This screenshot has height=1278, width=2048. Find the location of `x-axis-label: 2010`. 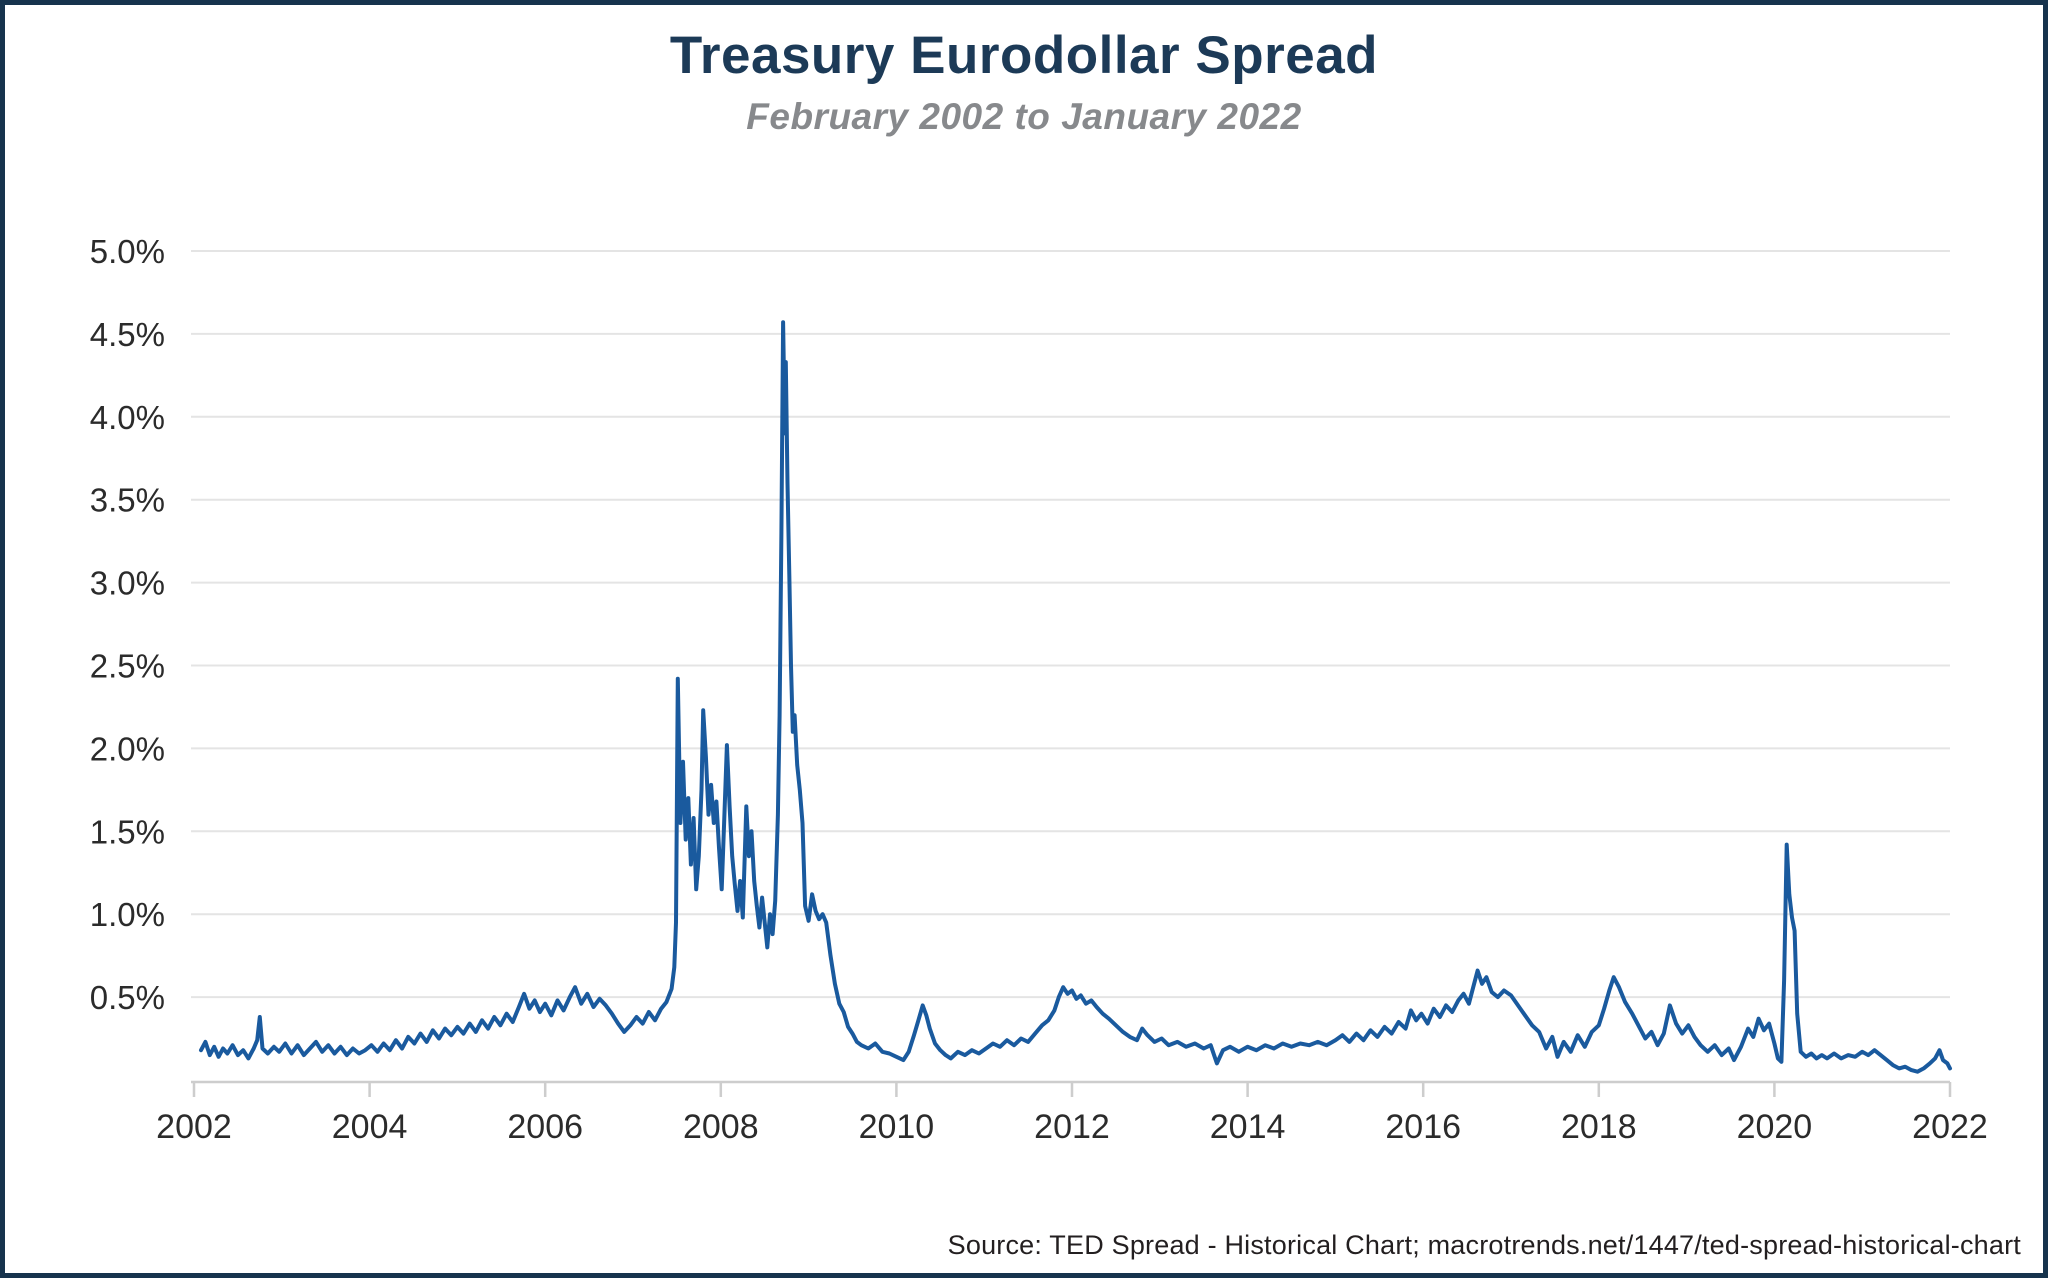

x-axis-label: 2010 is located at coordinates (897, 1127).